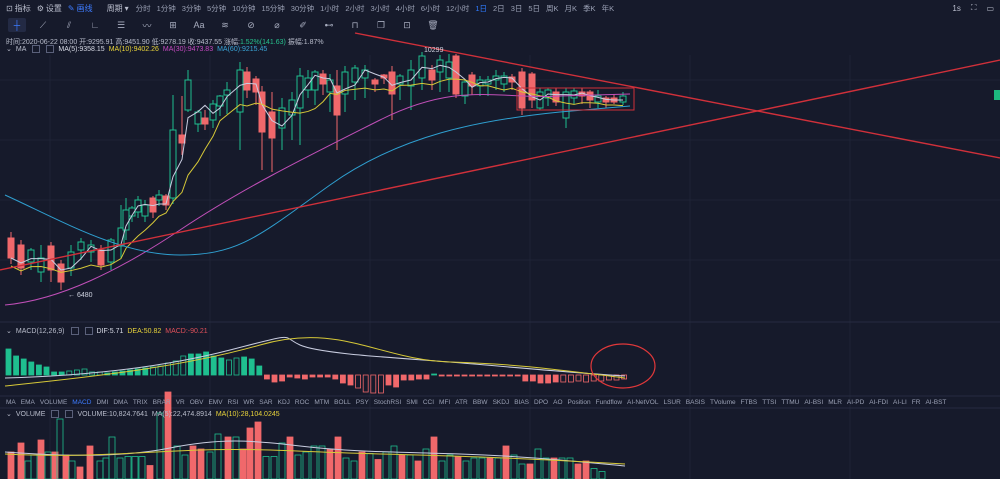  I want to click on horizontal-lines-icon: ☰, so click(121, 24).